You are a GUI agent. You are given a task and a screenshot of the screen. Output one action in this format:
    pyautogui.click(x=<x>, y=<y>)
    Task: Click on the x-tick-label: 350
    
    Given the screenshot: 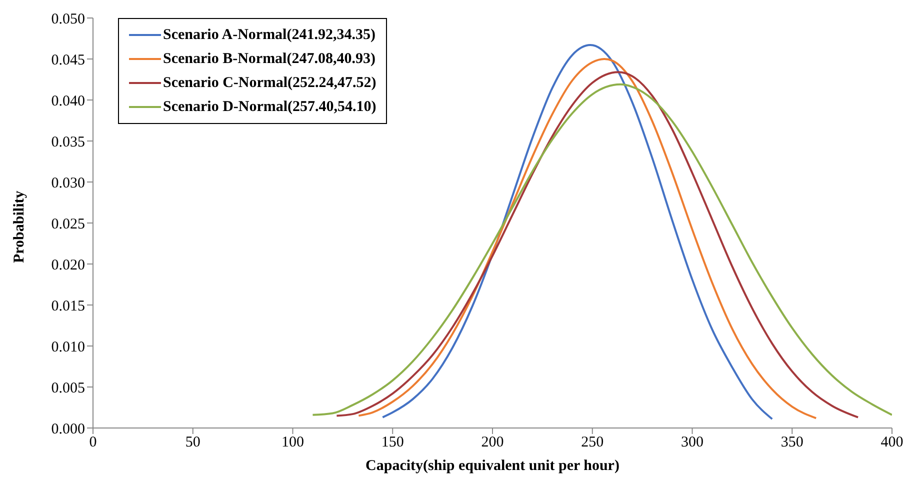 What is the action you would take?
    pyautogui.click(x=792, y=442)
    